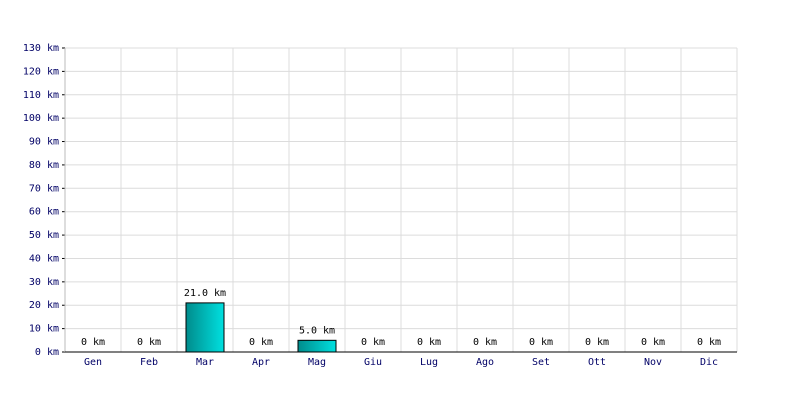 This screenshot has height=400, width=800. I want to click on y-tick-label: 120 km, so click(41, 71).